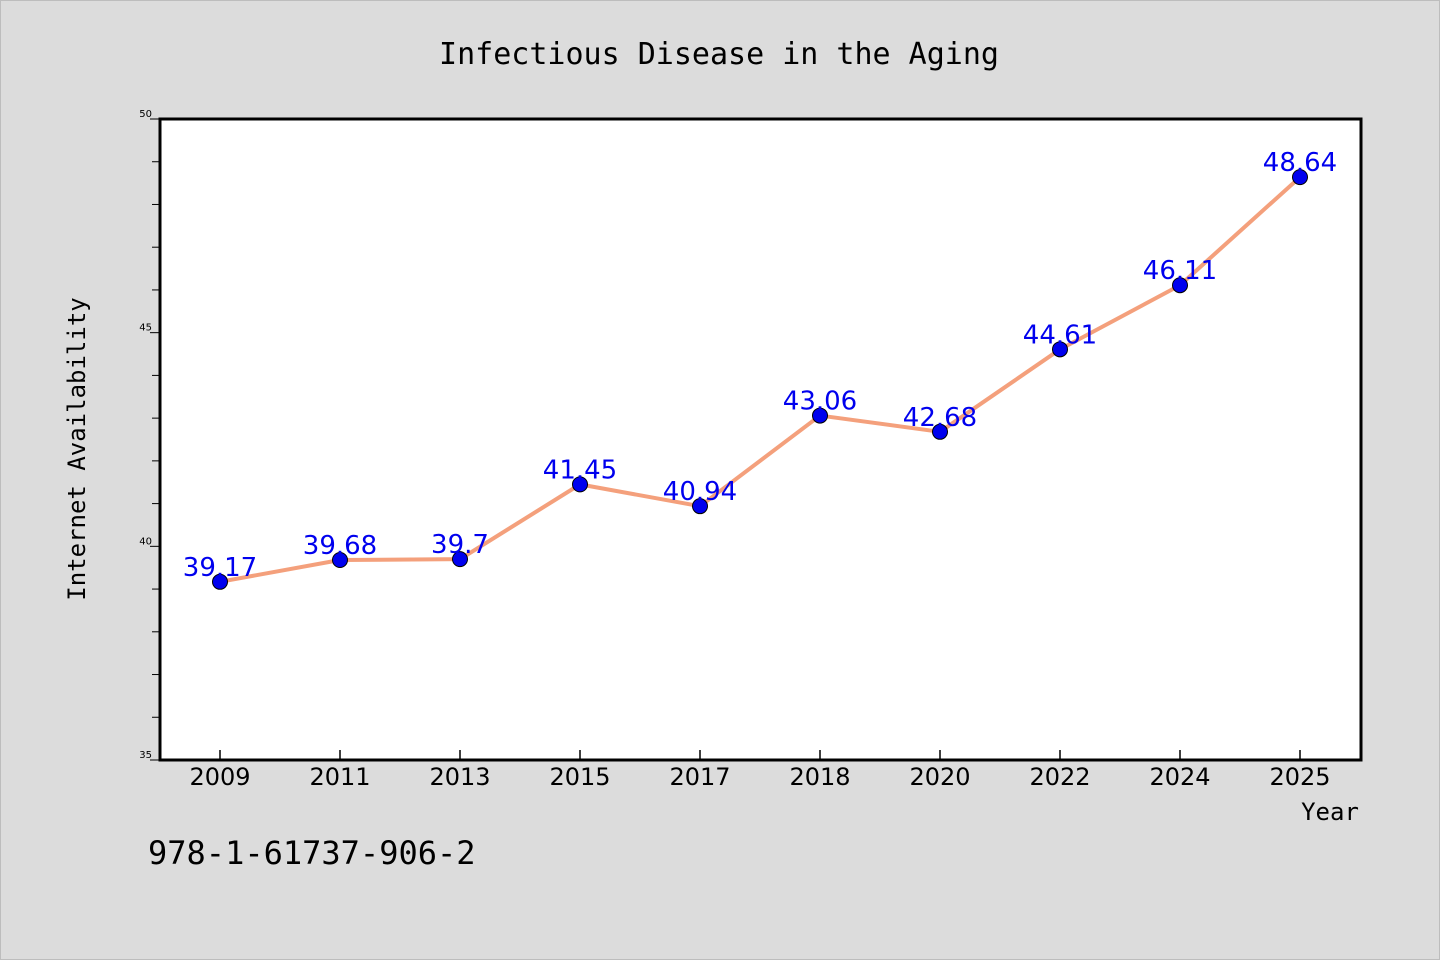  Describe the element at coordinates (1300, 163) in the screenshot. I see `data-label: 48.64` at that location.